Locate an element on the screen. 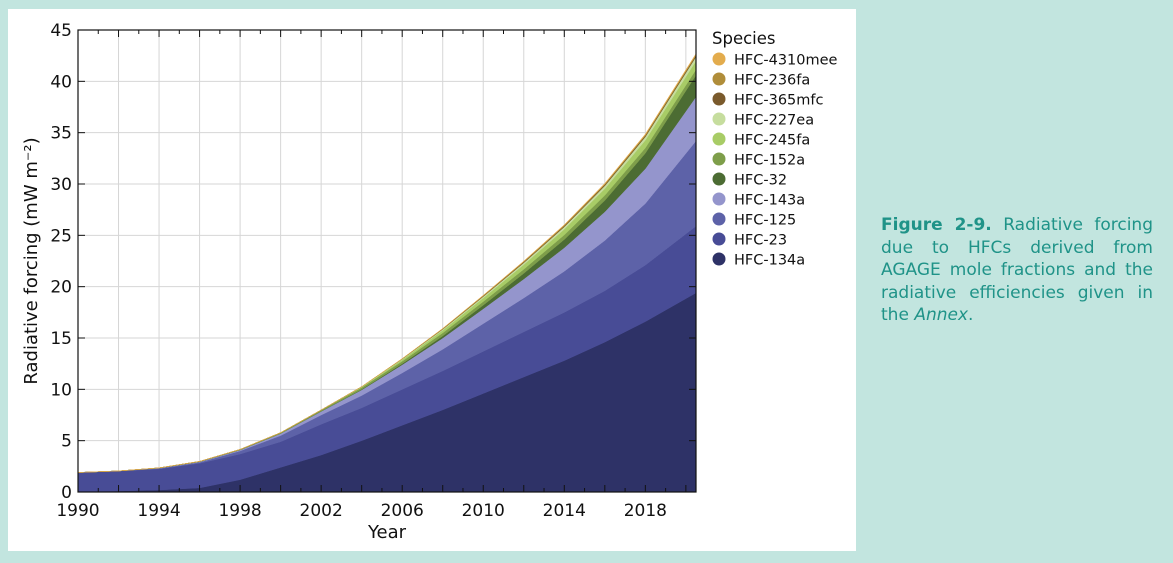 The image size is (1173, 563). x-tick-label: 2010 is located at coordinates (483, 511).